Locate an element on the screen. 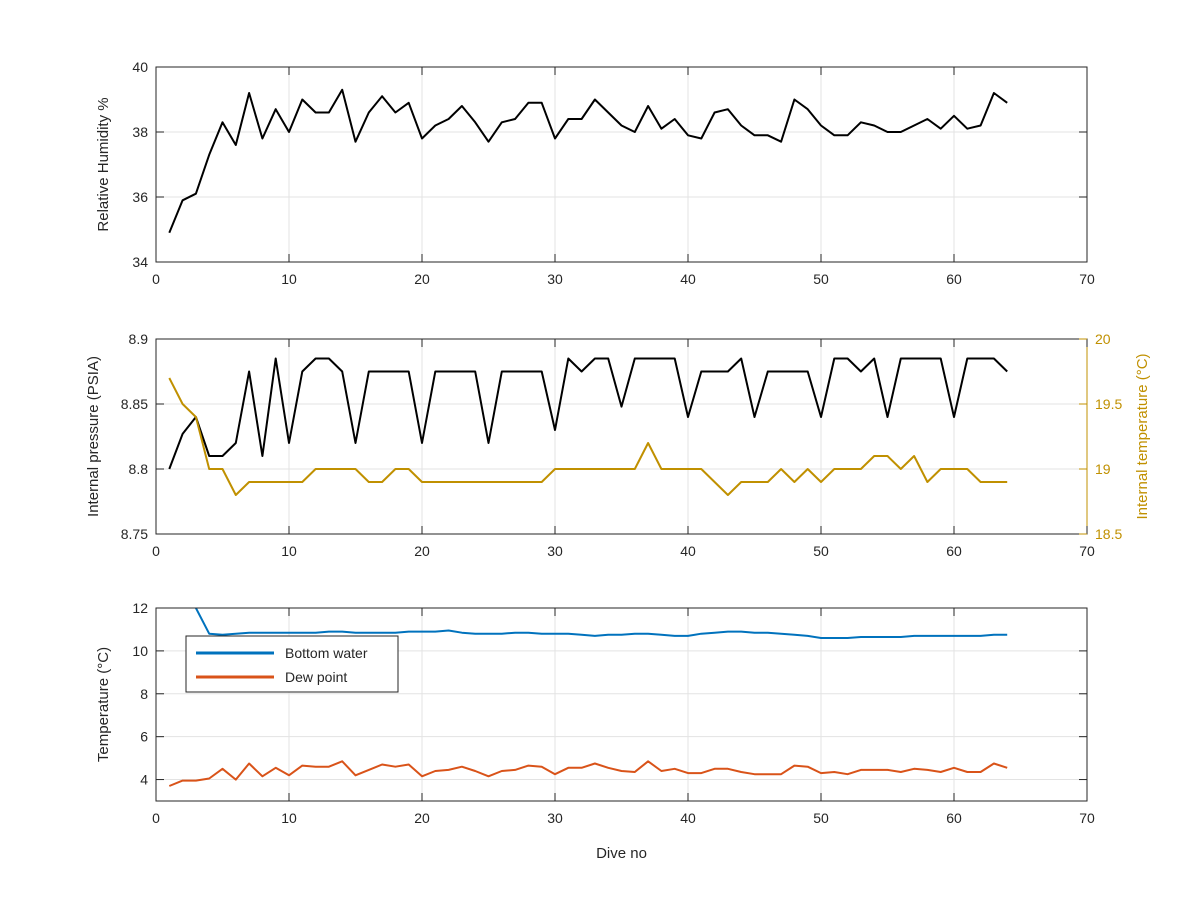  legend-label: Dew point is located at coordinates (316, 677).